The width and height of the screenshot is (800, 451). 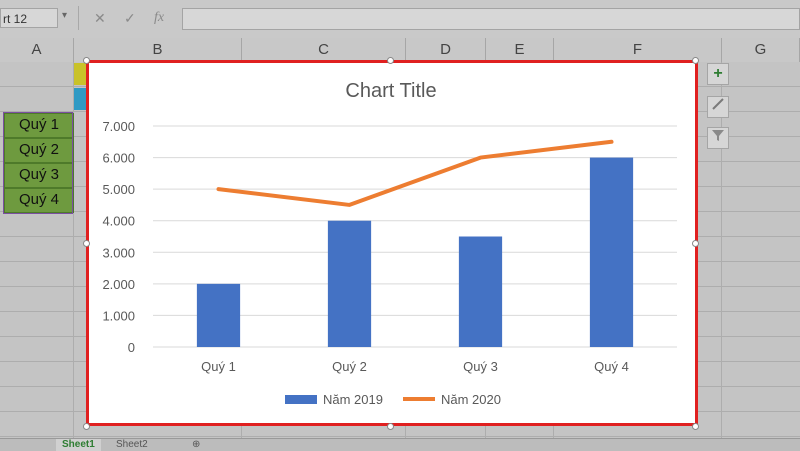 What do you see at coordinates (353, 399) in the screenshot?
I see `legend-label: Năm 2019` at bounding box center [353, 399].